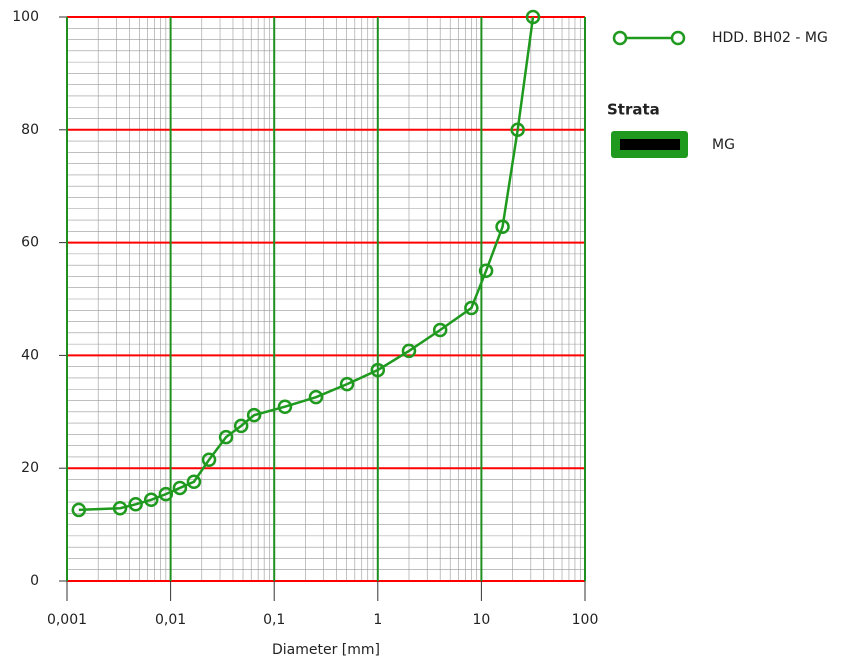 The width and height of the screenshot is (846, 661). Describe the element at coordinates (170, 620) in the screenshot. I see `x-tick-label: 0,01` at that location.